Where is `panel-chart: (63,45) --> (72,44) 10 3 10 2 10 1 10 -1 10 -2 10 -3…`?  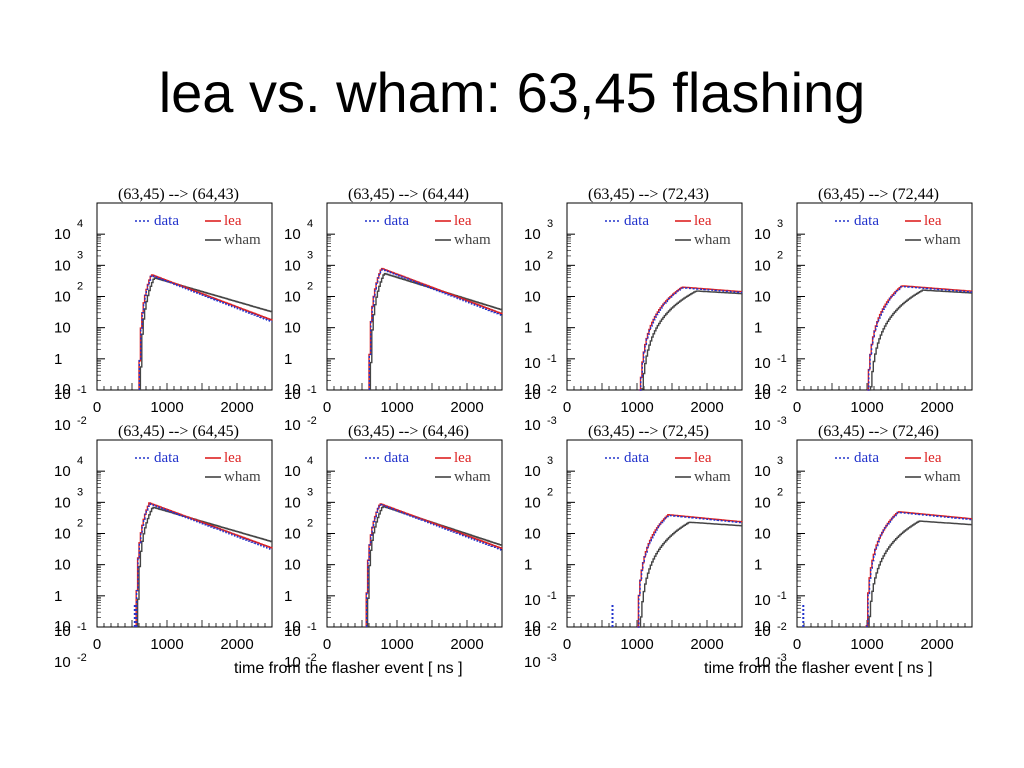
panel-chart: (63,45) --> (72,44) 10 3 10 2 10 1 10 -1 10 -2 10 -3… is located at coordinates (863, 310).